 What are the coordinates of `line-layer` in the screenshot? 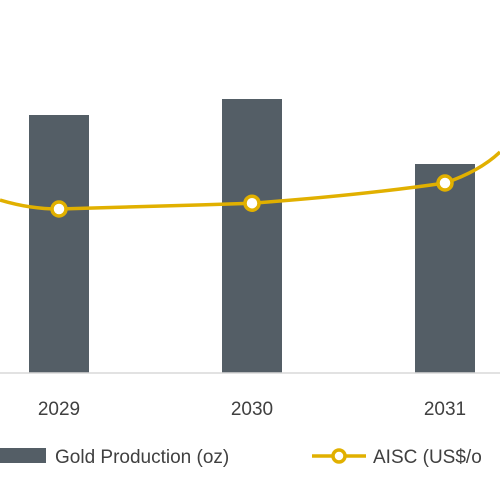 It's located at (250, 184).